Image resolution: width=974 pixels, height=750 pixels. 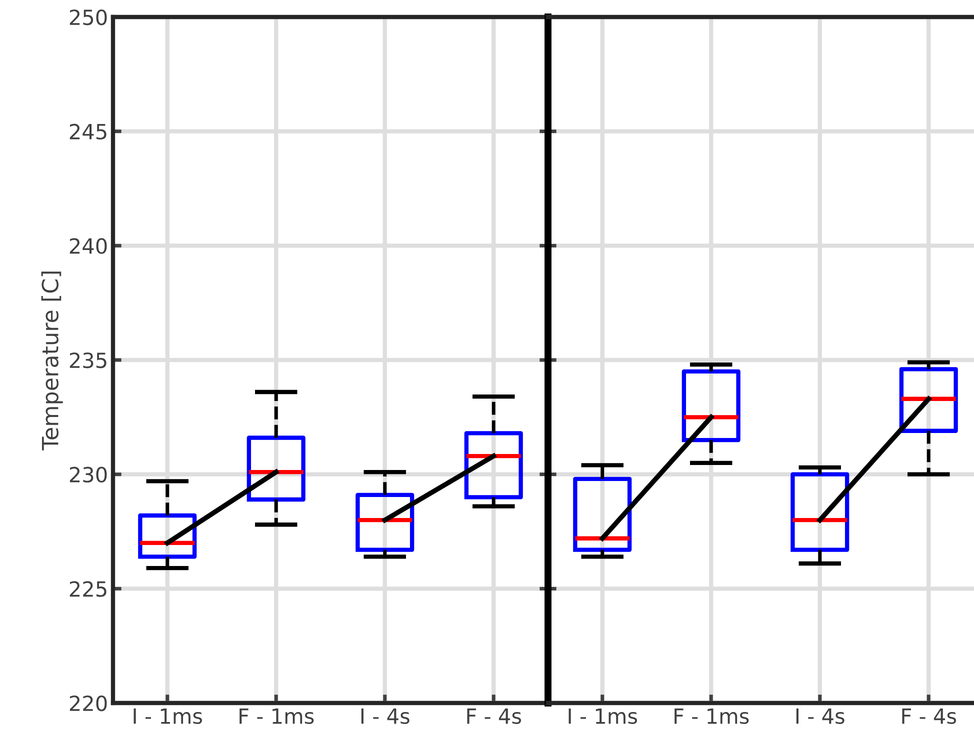 What do you see at coordinates (88, 360) in the screenshot?
I see `y-tick-label: 235` at bounding box center [88, 360].